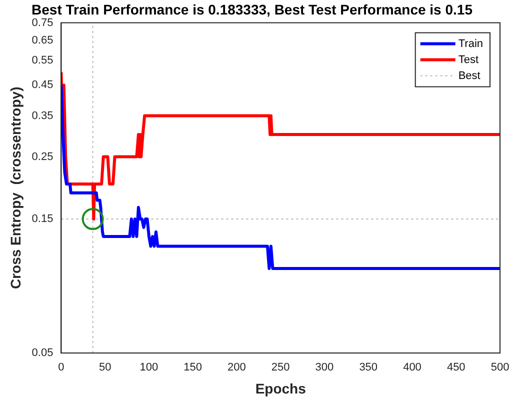 The width and height of the screenshot is (516, 406). What do you see at coordinates (468, 60) in the screenshot?
I see `legend-label: Test` at bounding box center [468, 60].